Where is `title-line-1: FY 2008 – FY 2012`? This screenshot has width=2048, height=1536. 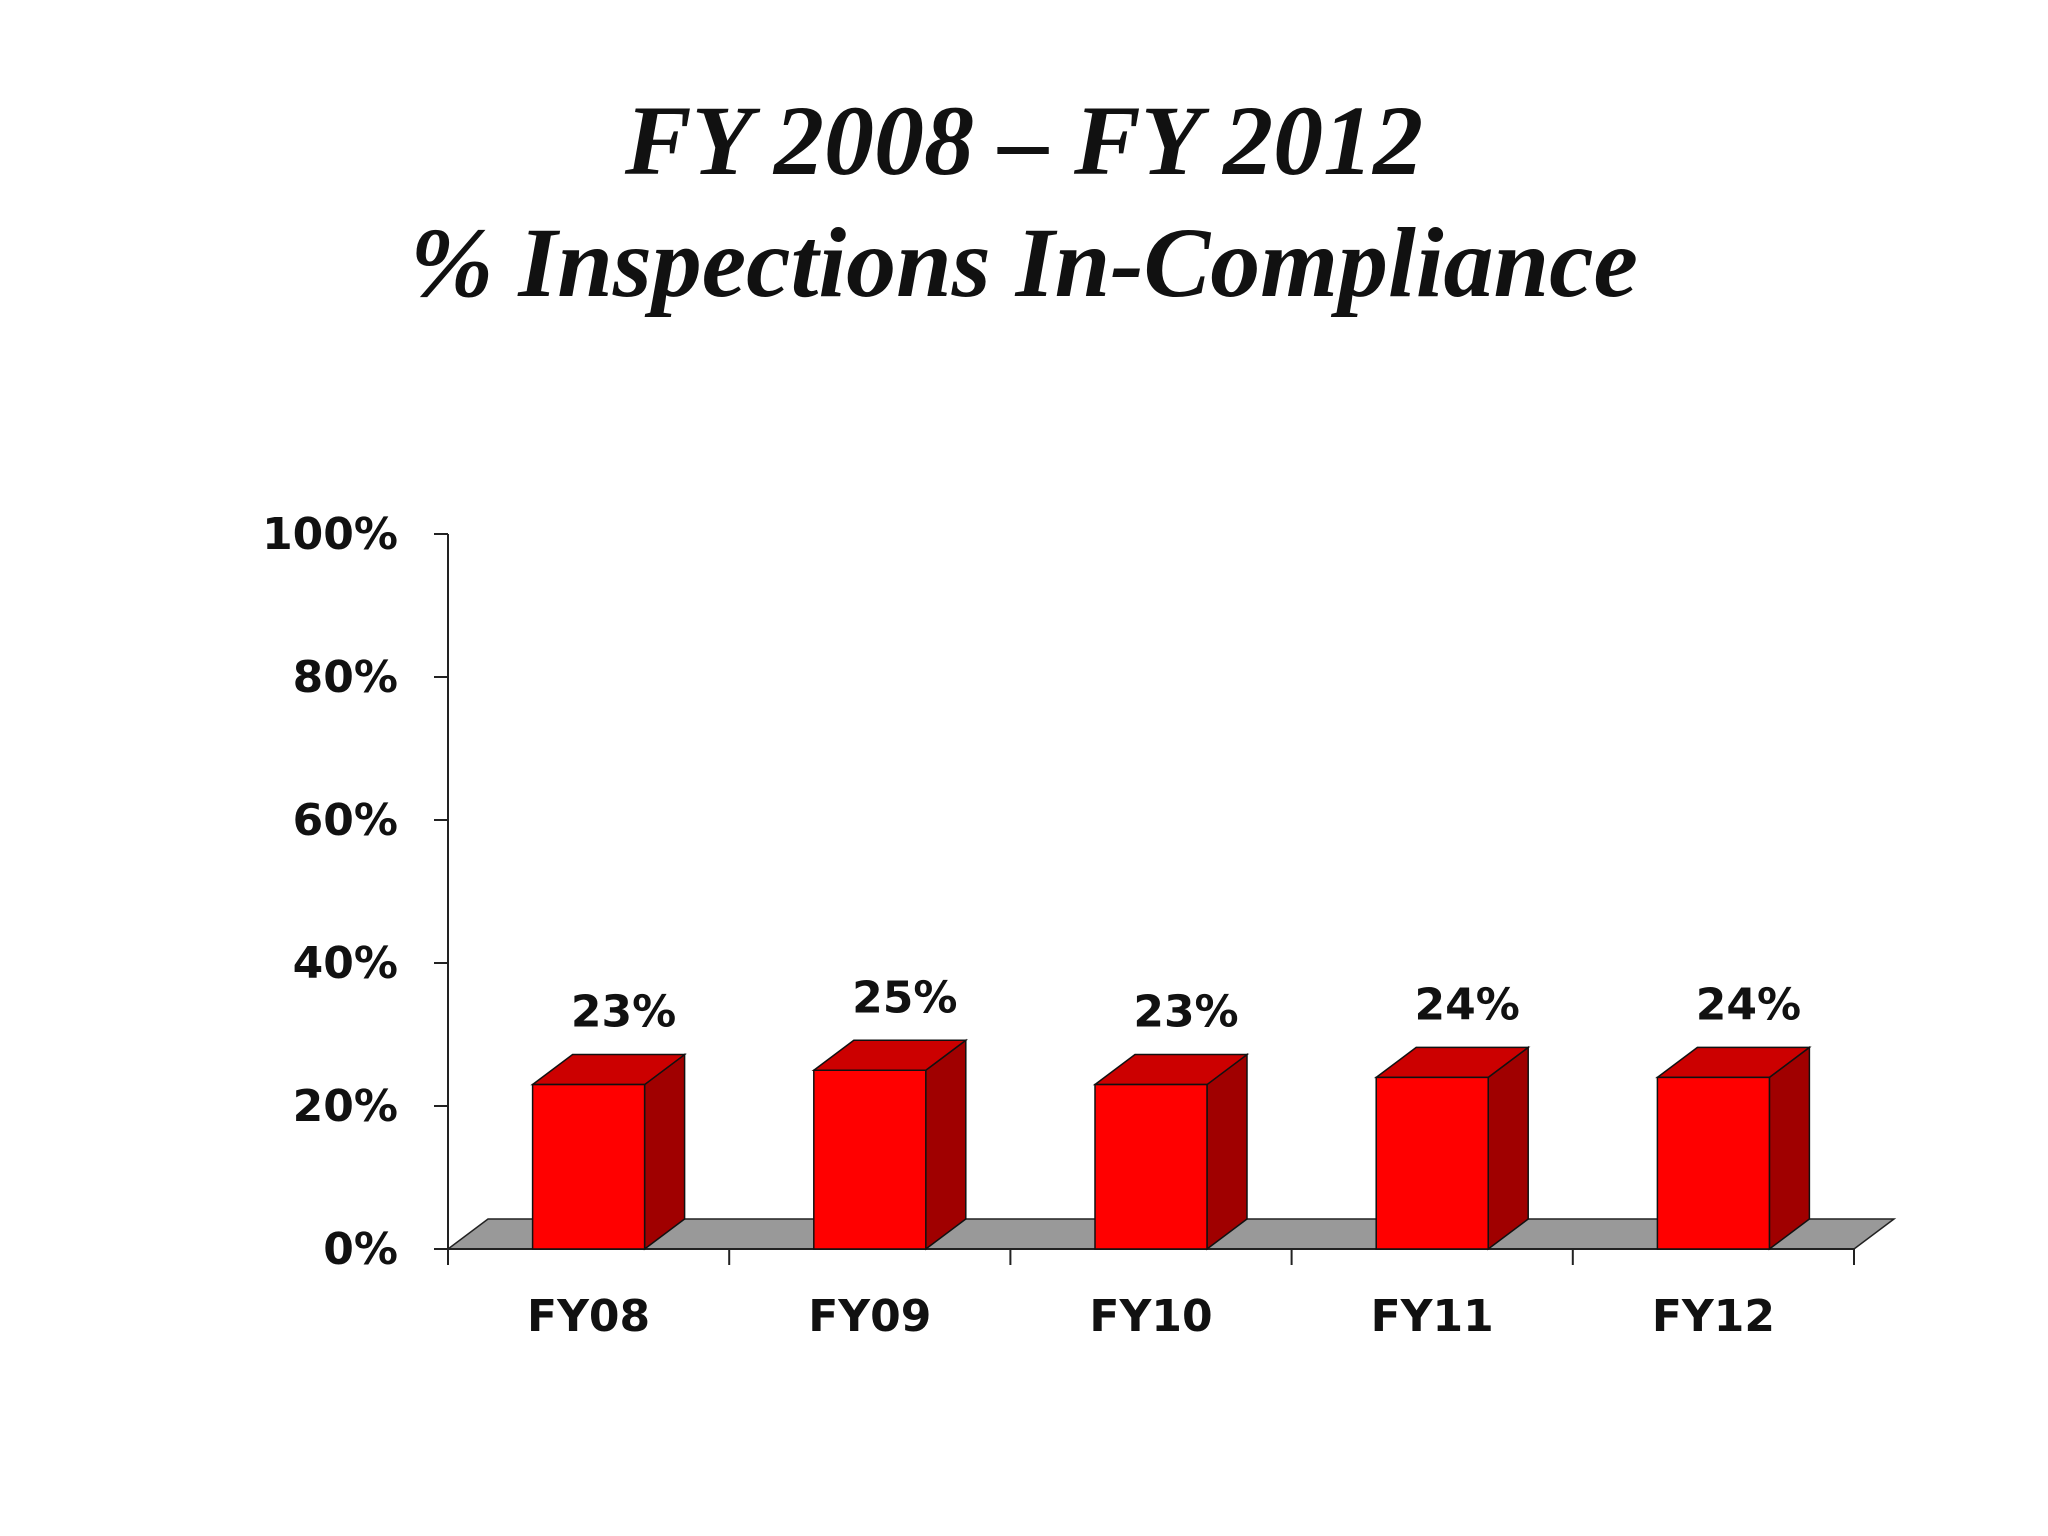 title-line-1: FY 2008 – FY 2012 is located at coordinates (1024, 140).